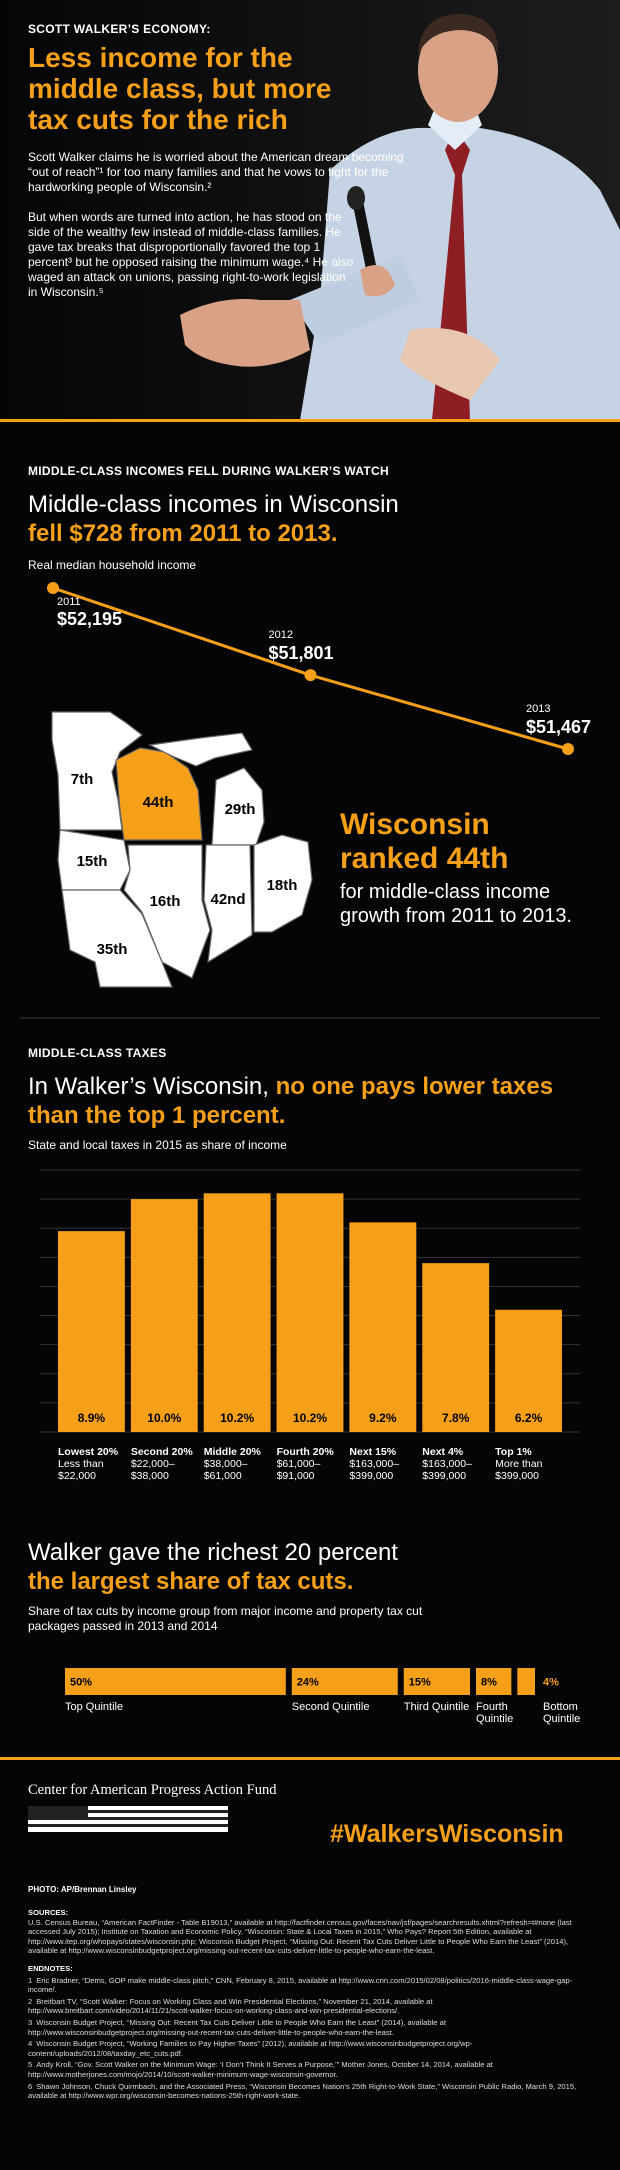 Image resolution: width=620 pixels, height=2170 pixels. I want to click on category-name: Next 15%, so click(373, 1452).